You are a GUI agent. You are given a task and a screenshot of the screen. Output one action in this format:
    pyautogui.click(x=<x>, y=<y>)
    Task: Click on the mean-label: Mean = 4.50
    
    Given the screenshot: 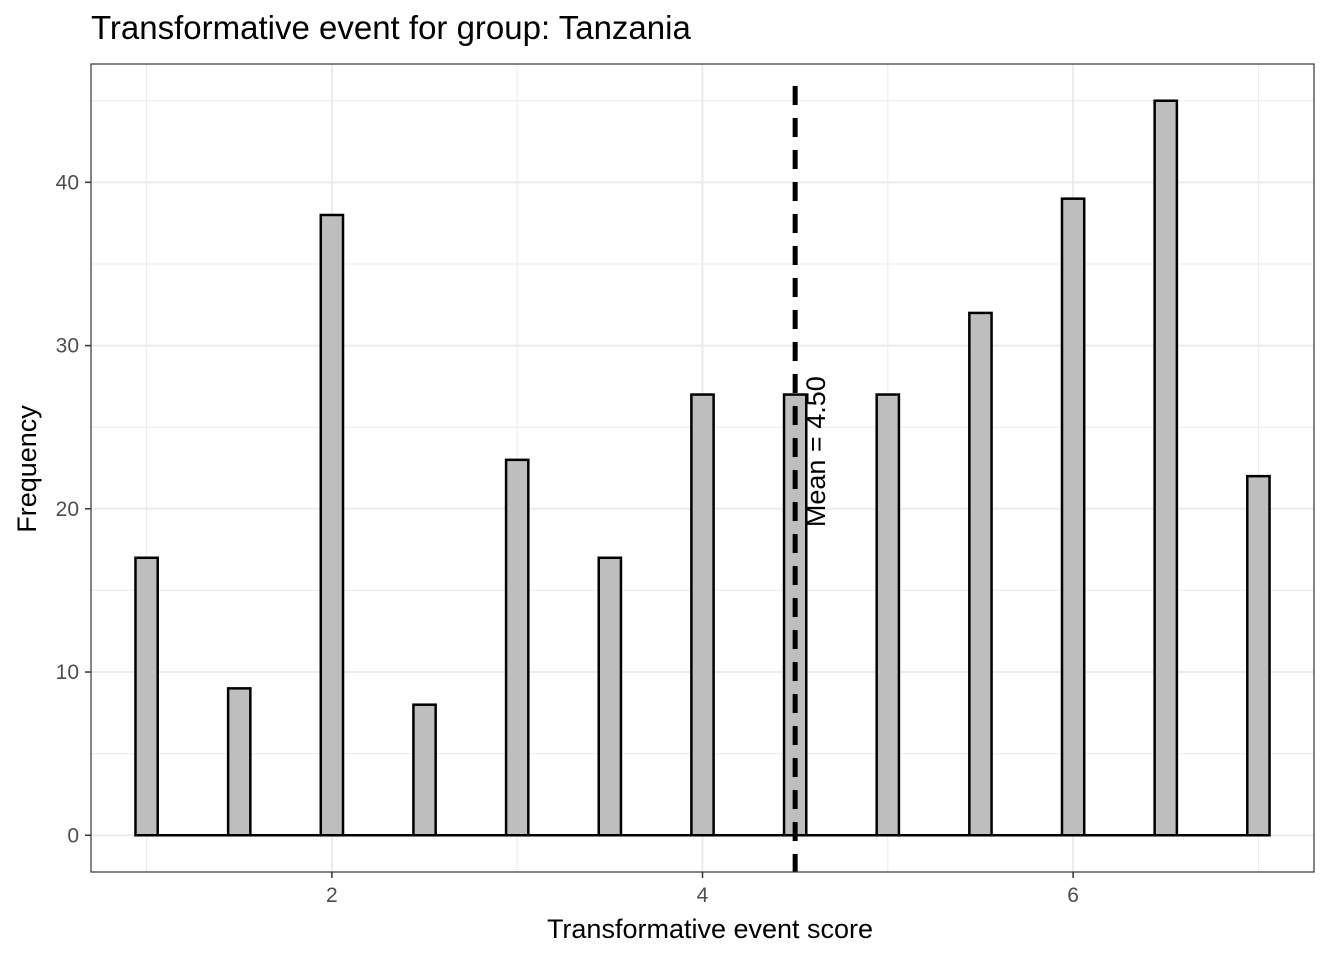 What is the action you would take?
    pyautogui.click(x=816, y=451)
    